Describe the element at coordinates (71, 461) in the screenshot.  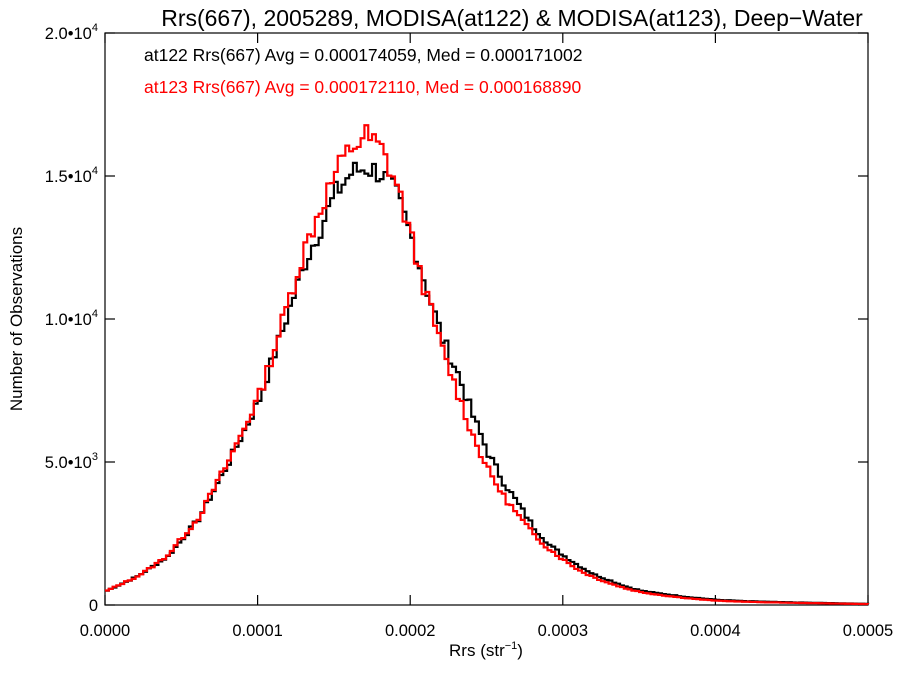
I see `y-tick-label: 5.0•103` at that location.